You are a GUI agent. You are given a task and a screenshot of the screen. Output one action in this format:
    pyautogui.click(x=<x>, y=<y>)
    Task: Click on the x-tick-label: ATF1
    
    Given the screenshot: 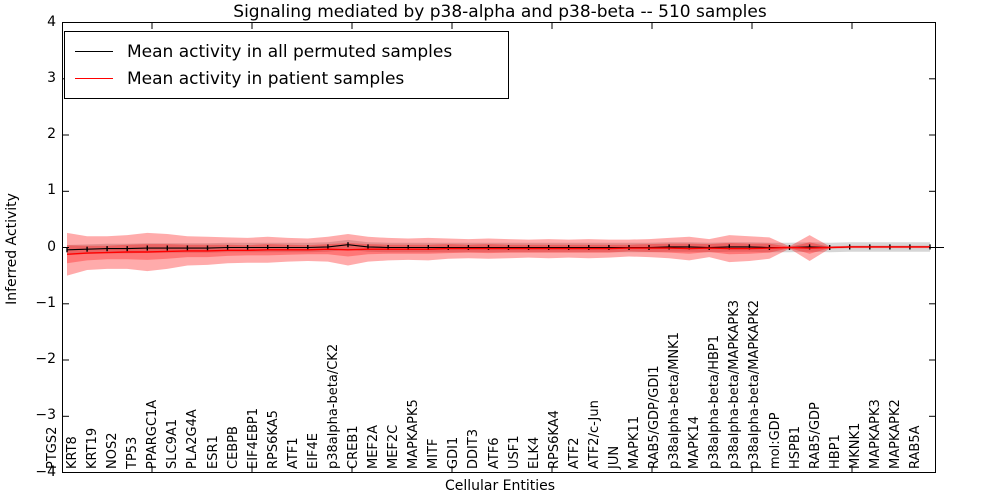 What is the action you would take?
    pyautogui.click(x=293, y=453)
    